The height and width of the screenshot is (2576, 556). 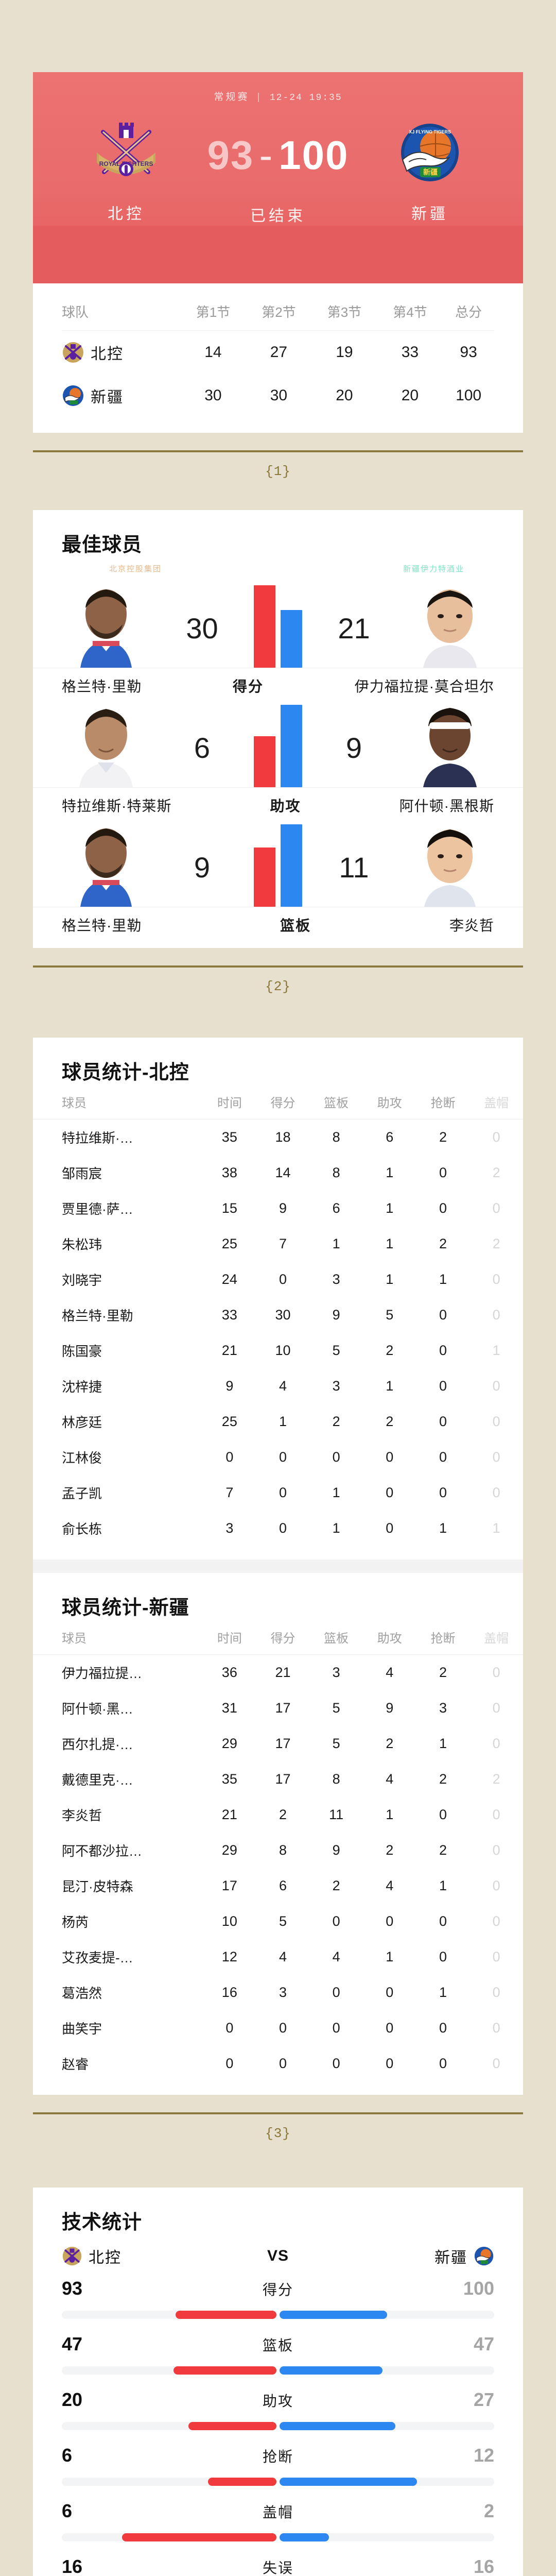 What do you see at coordinates (278, 1350) in the screenshot?
I see `table-row: 陈国豪 21 10 5 2 0 1` at bounding box center [278, 1350].